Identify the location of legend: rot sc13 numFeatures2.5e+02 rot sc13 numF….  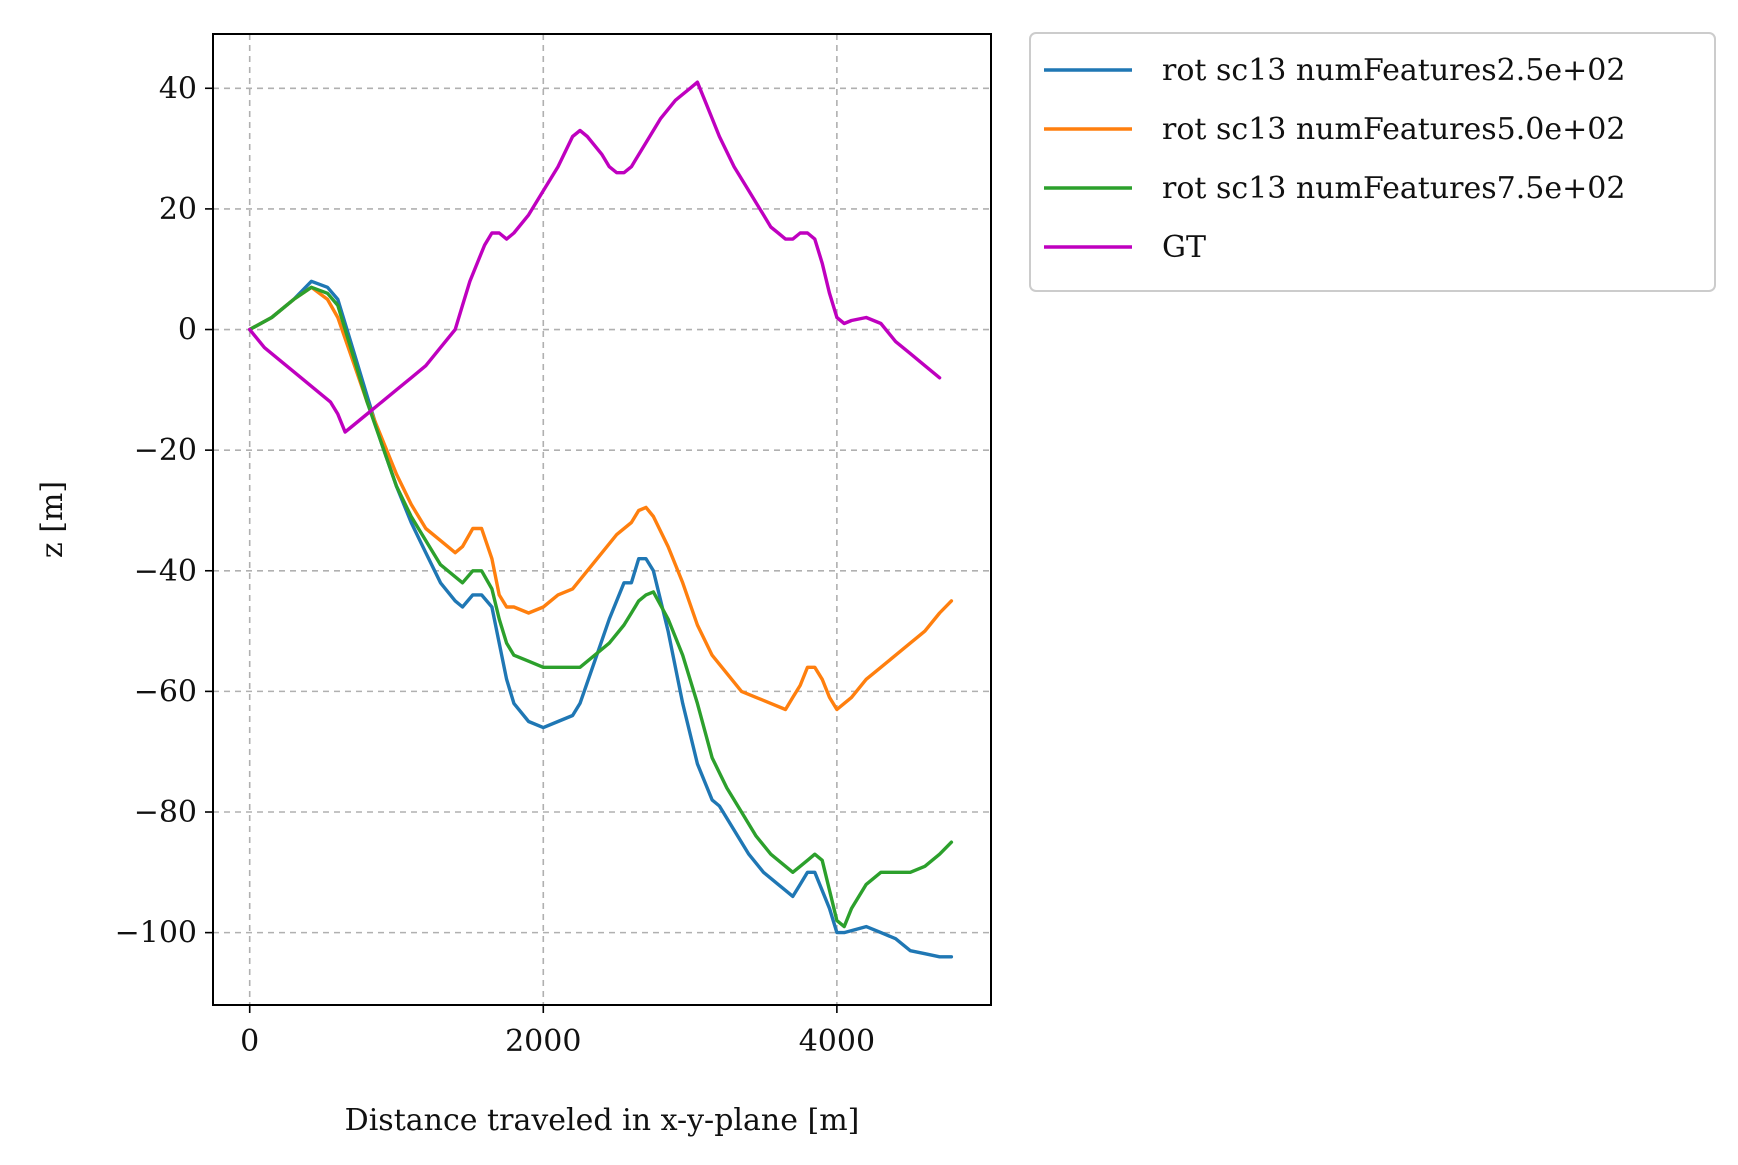
(1372, 162).